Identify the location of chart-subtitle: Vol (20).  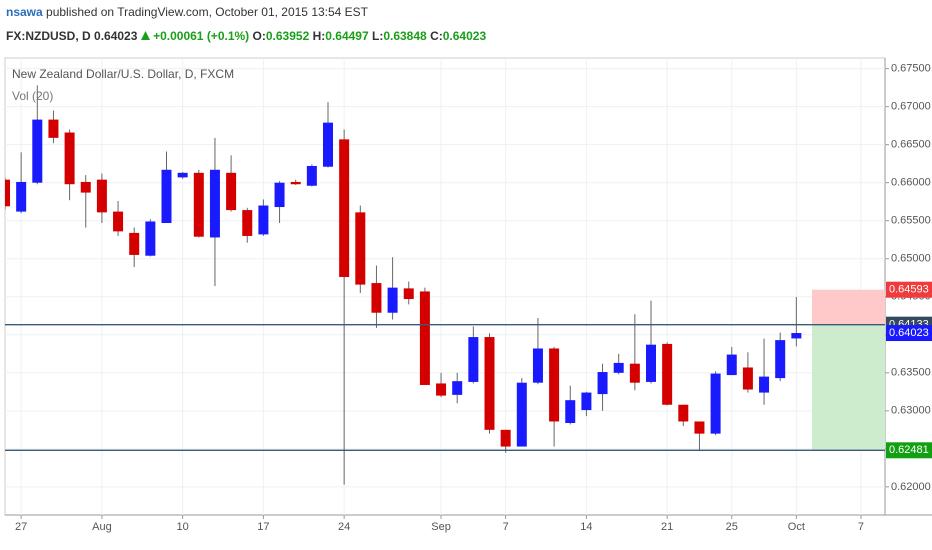
(32, 96).